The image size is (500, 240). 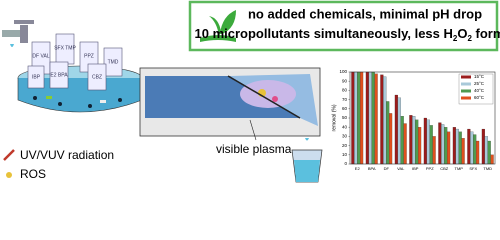 I want to click on x-tick-label: E2, so click(x=358, y=168).